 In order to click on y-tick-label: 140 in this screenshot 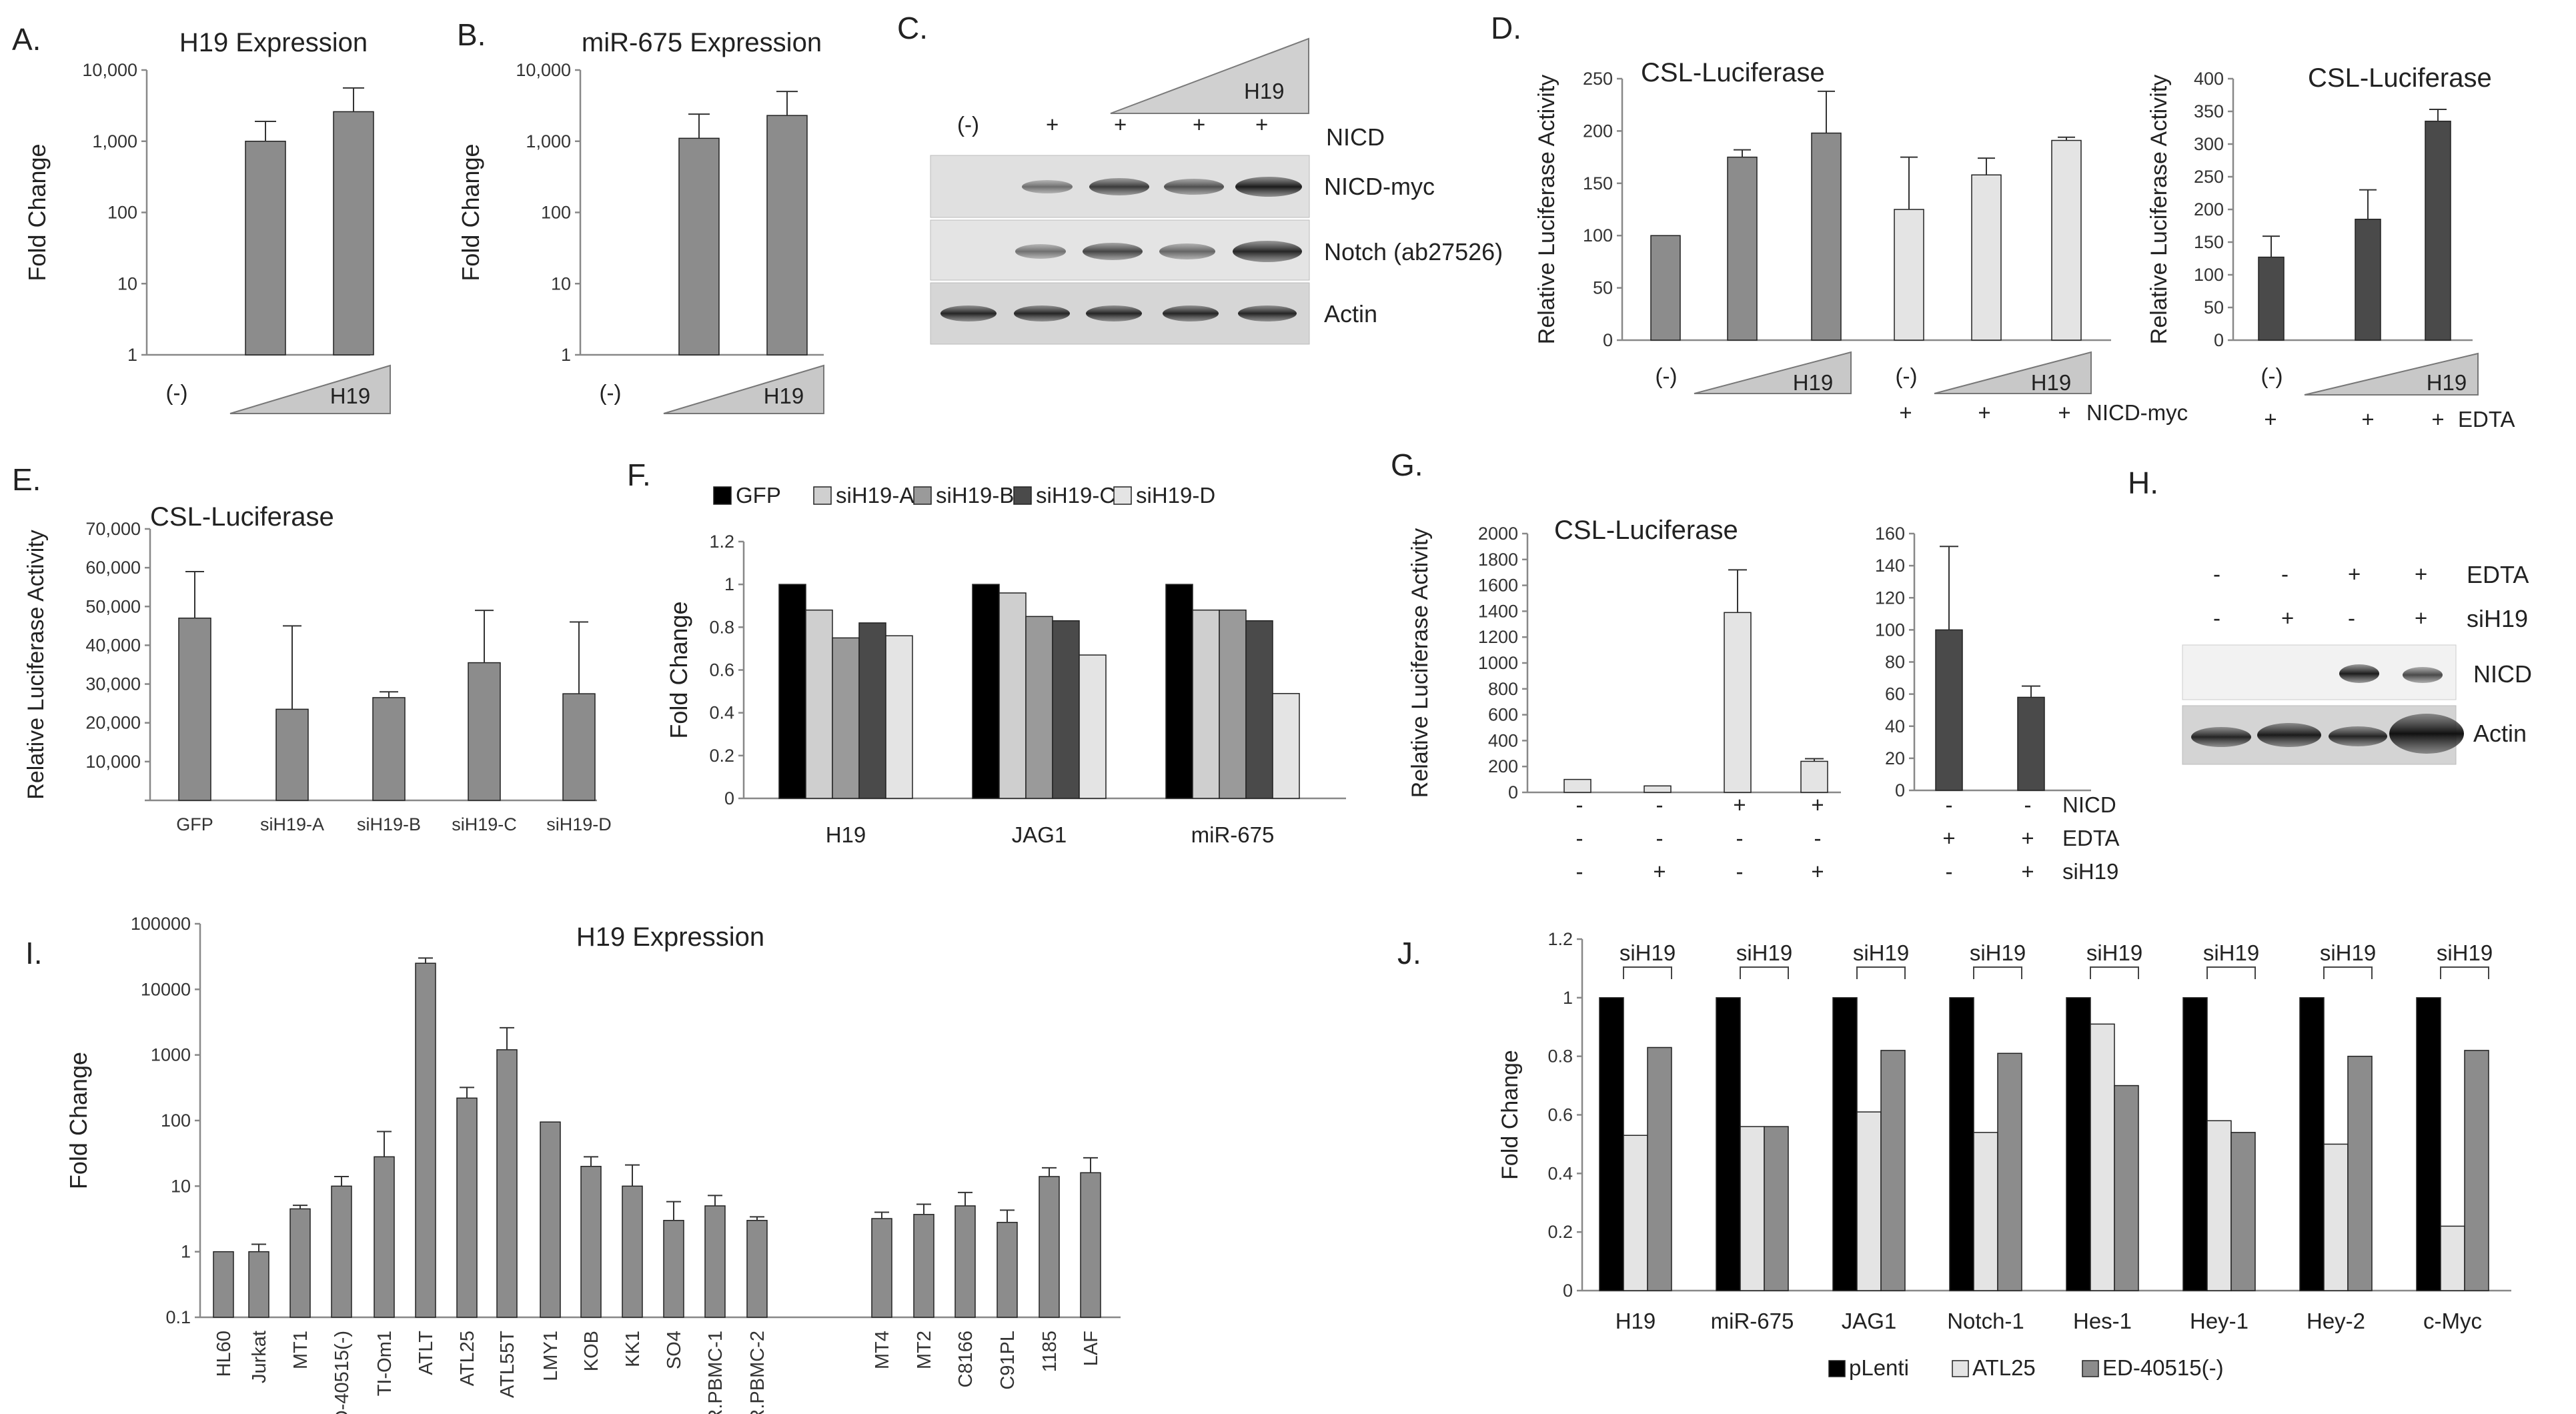, I will do `click(1890, 566)`.